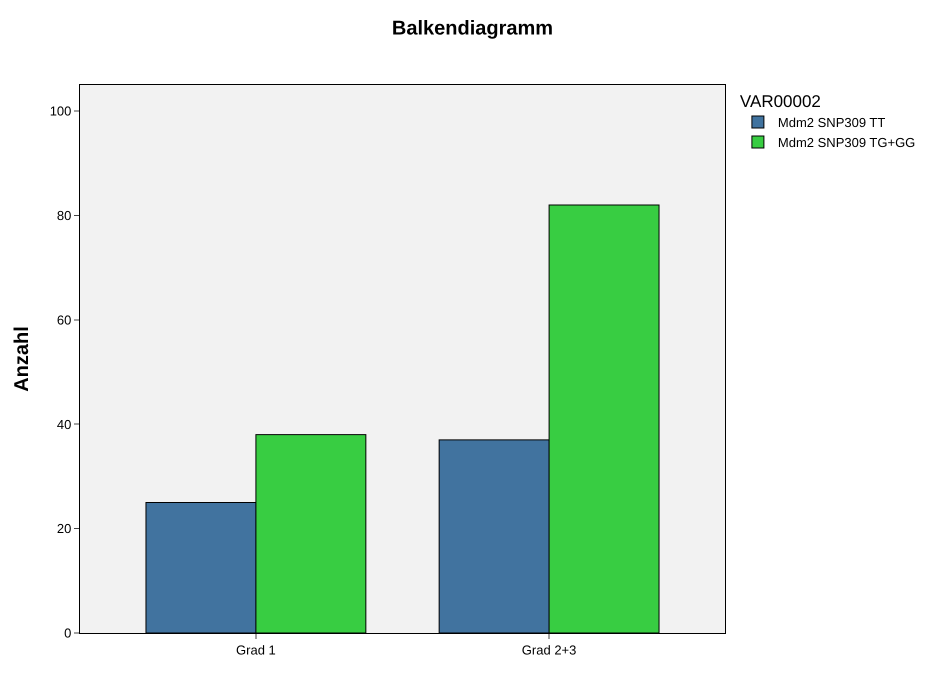  What do you see at coordinates (832, 122) in the screenshot?
I see `legend-label: Mdm2 SNP309 TT` at bounding box center [832, 122].